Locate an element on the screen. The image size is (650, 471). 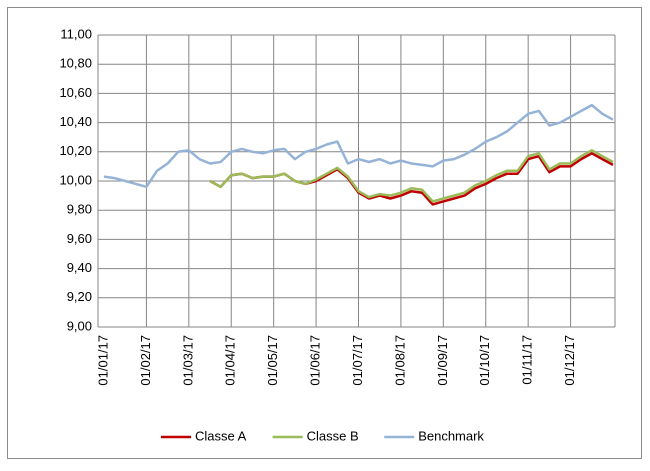
x-tick-label: 01/11/17 is located at coordinates (527, 360).